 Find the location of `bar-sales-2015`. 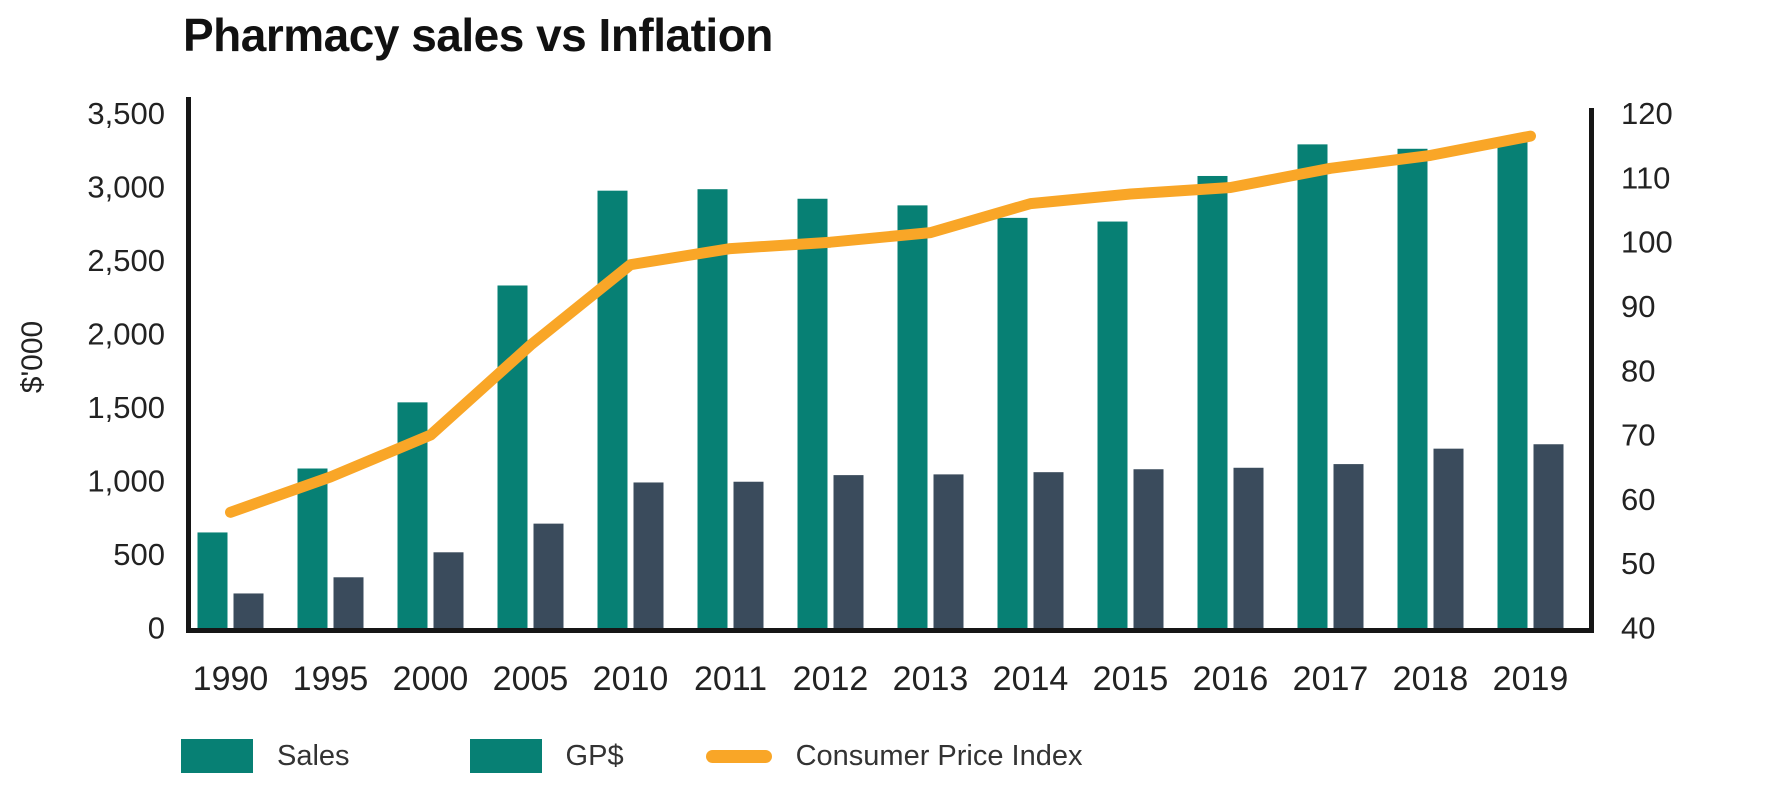

bar-sales-2015 is located at coordinates (1112, 425).